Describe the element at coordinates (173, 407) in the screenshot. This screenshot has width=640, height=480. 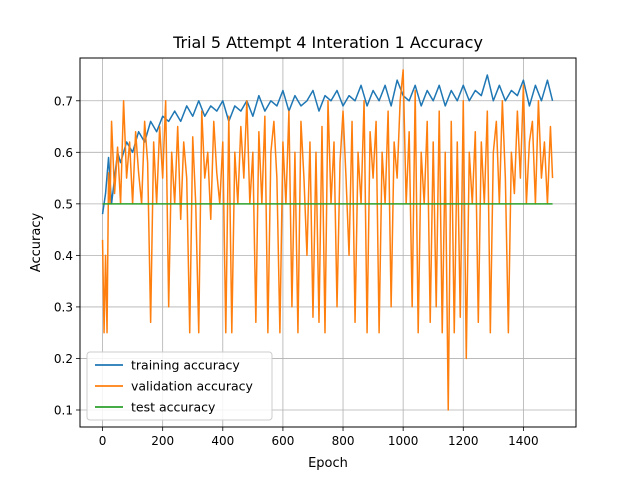
I see `legend-label: test accuracy` at that location.